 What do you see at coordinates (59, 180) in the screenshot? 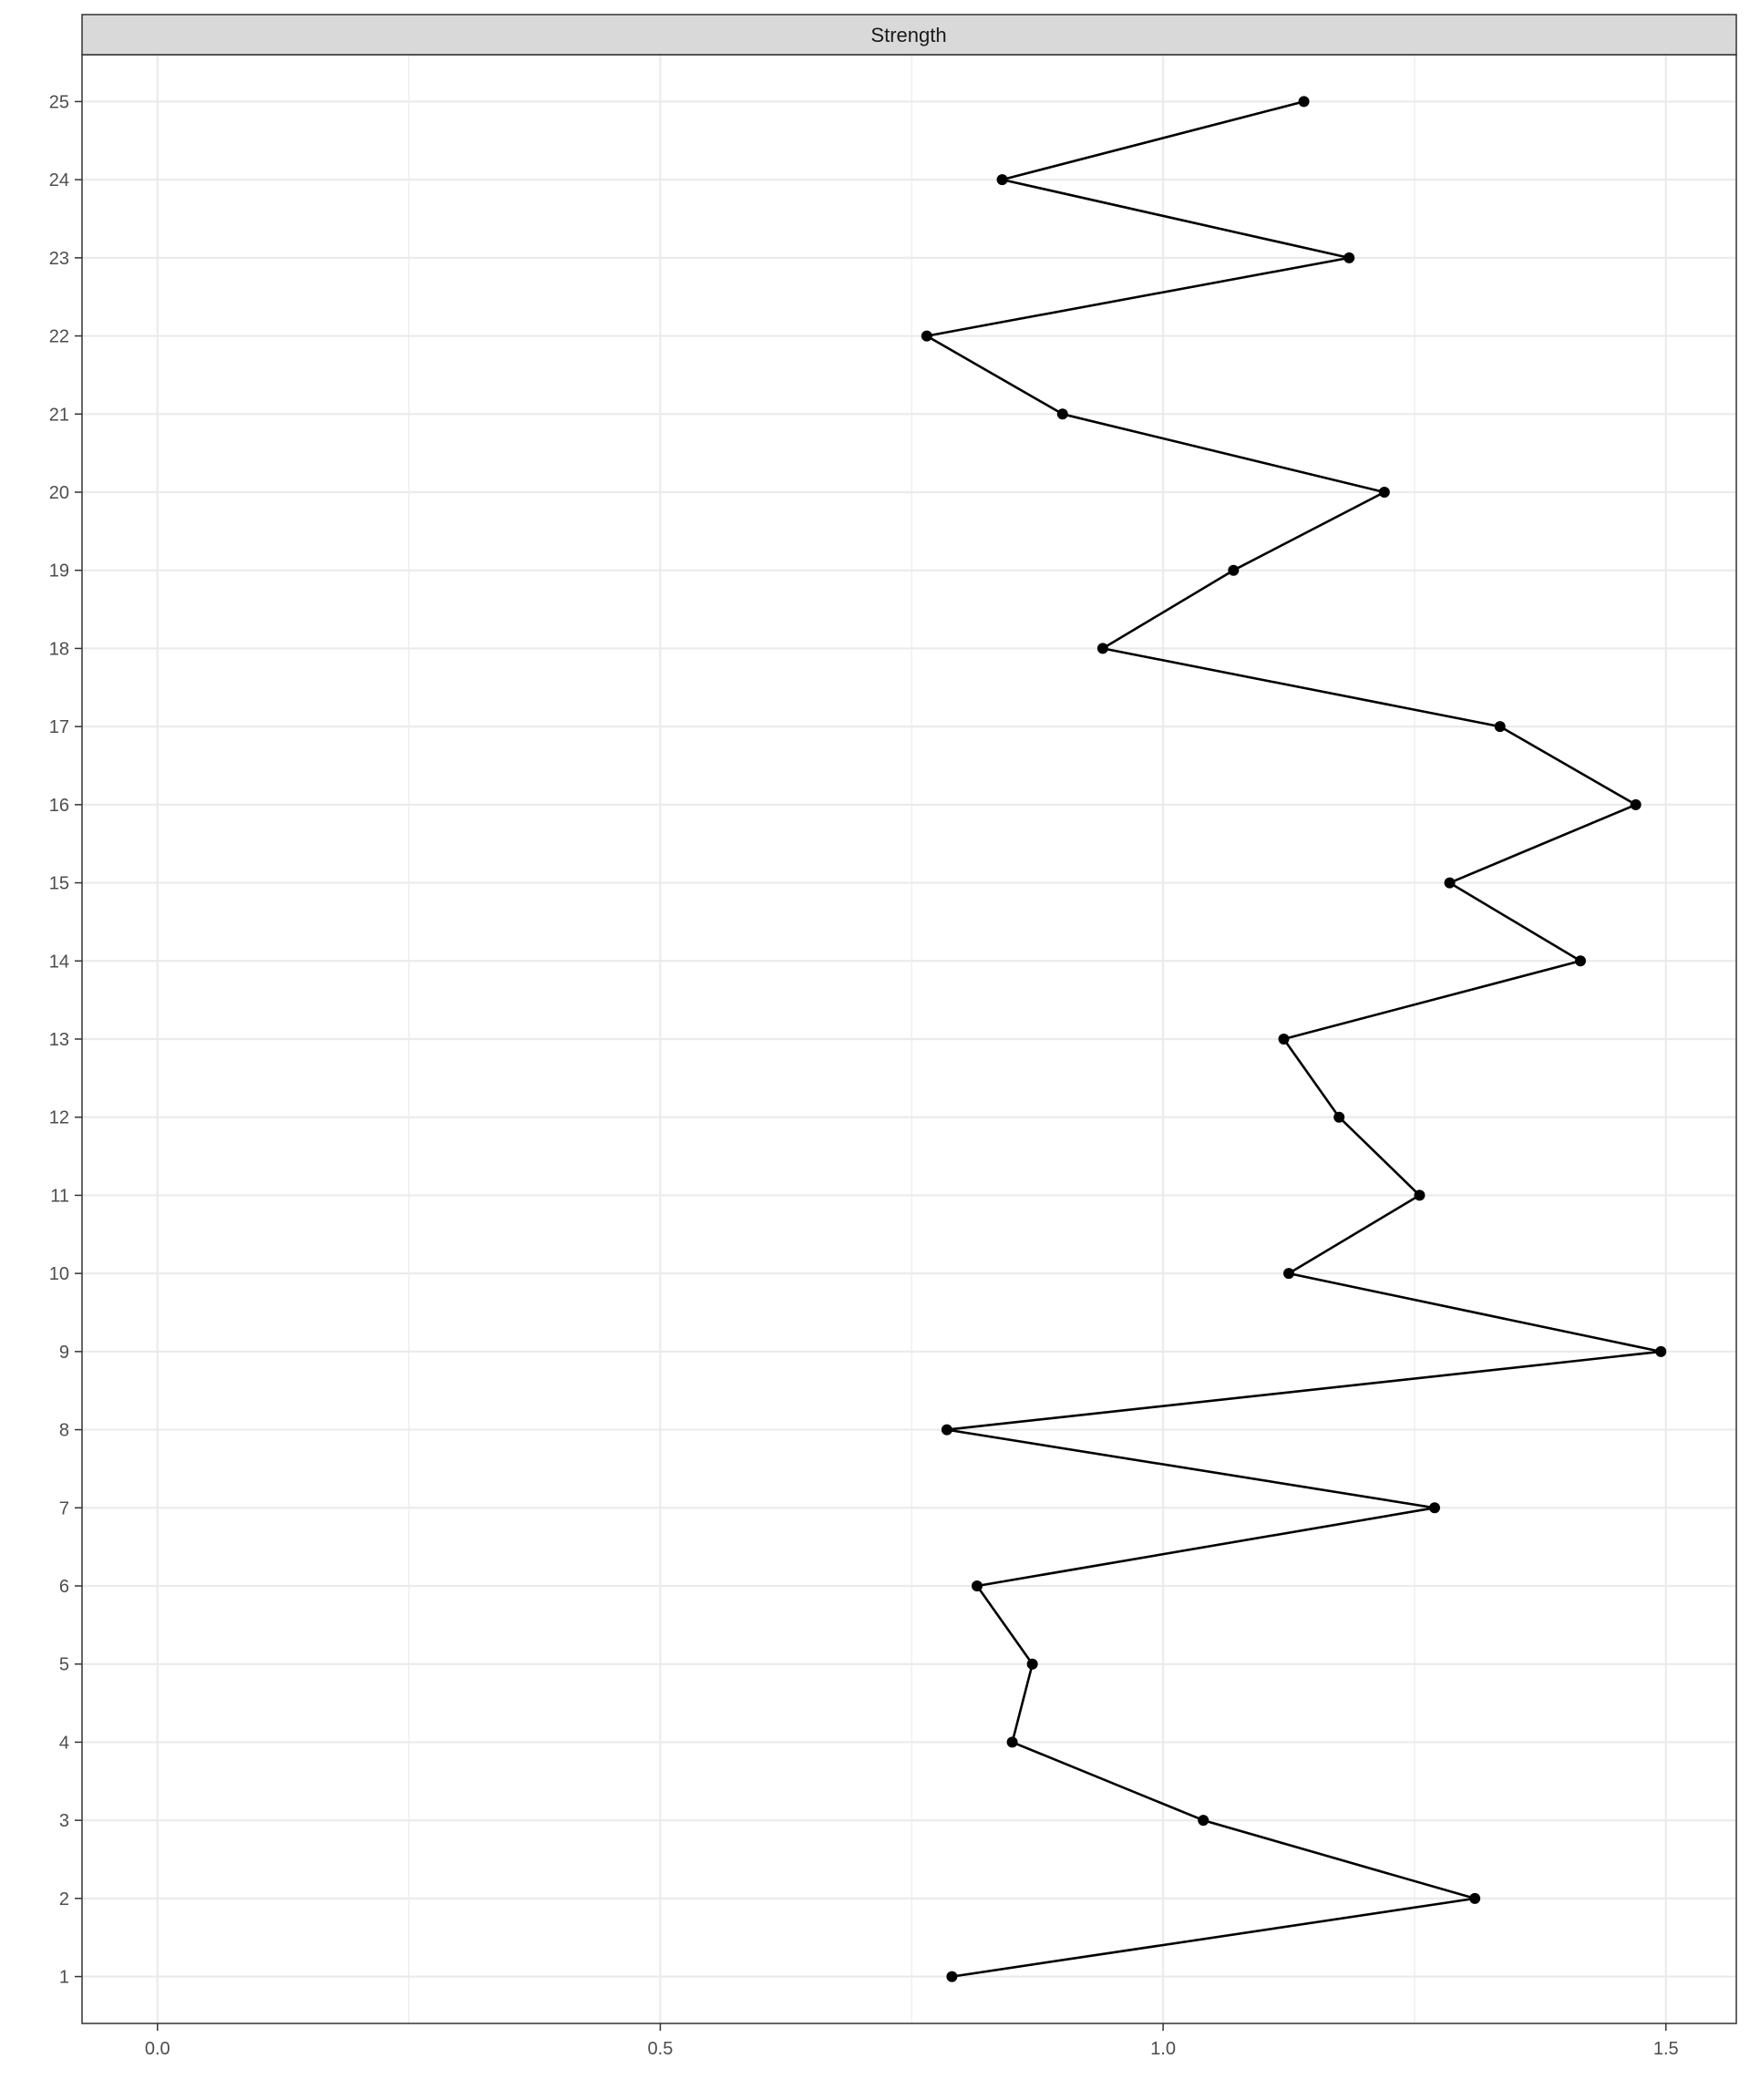
I see `y-tick-label: 24` at bounding box center [59, 180].